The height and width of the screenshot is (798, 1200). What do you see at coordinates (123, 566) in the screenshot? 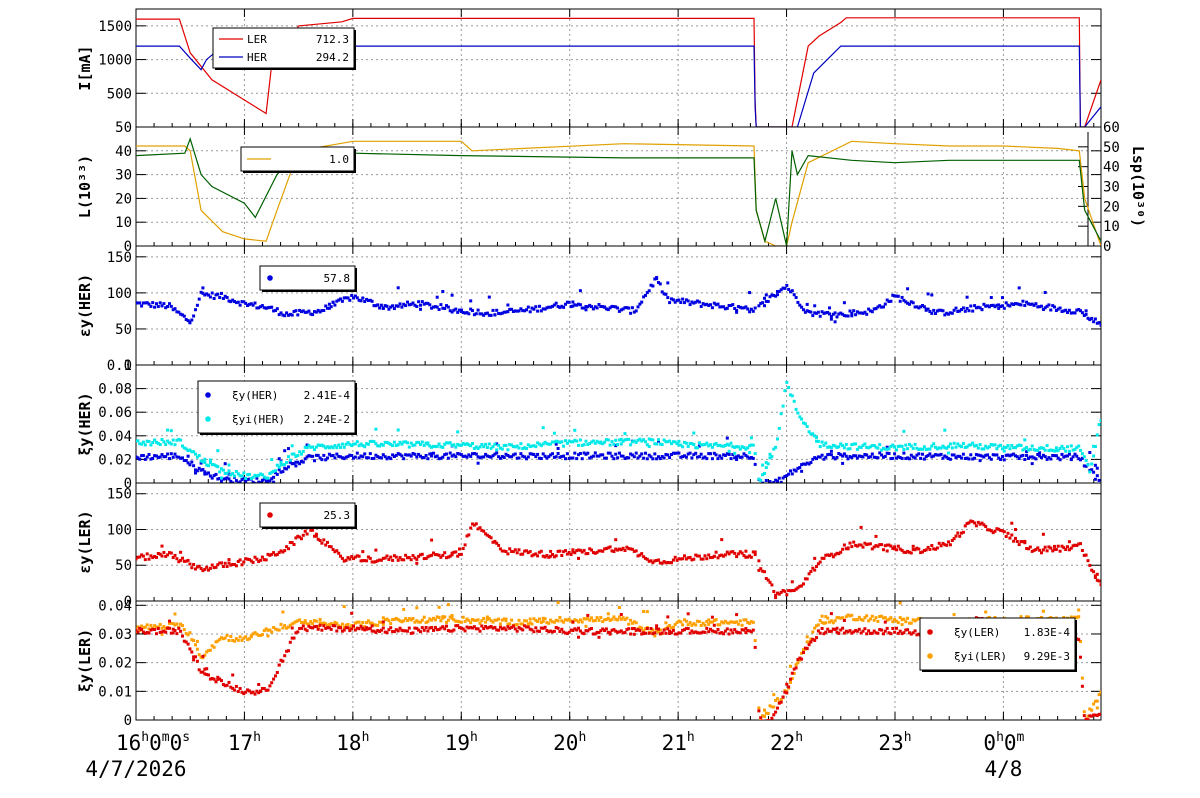
I see `y-tick-label: 50` at bounding box center [123, 566].